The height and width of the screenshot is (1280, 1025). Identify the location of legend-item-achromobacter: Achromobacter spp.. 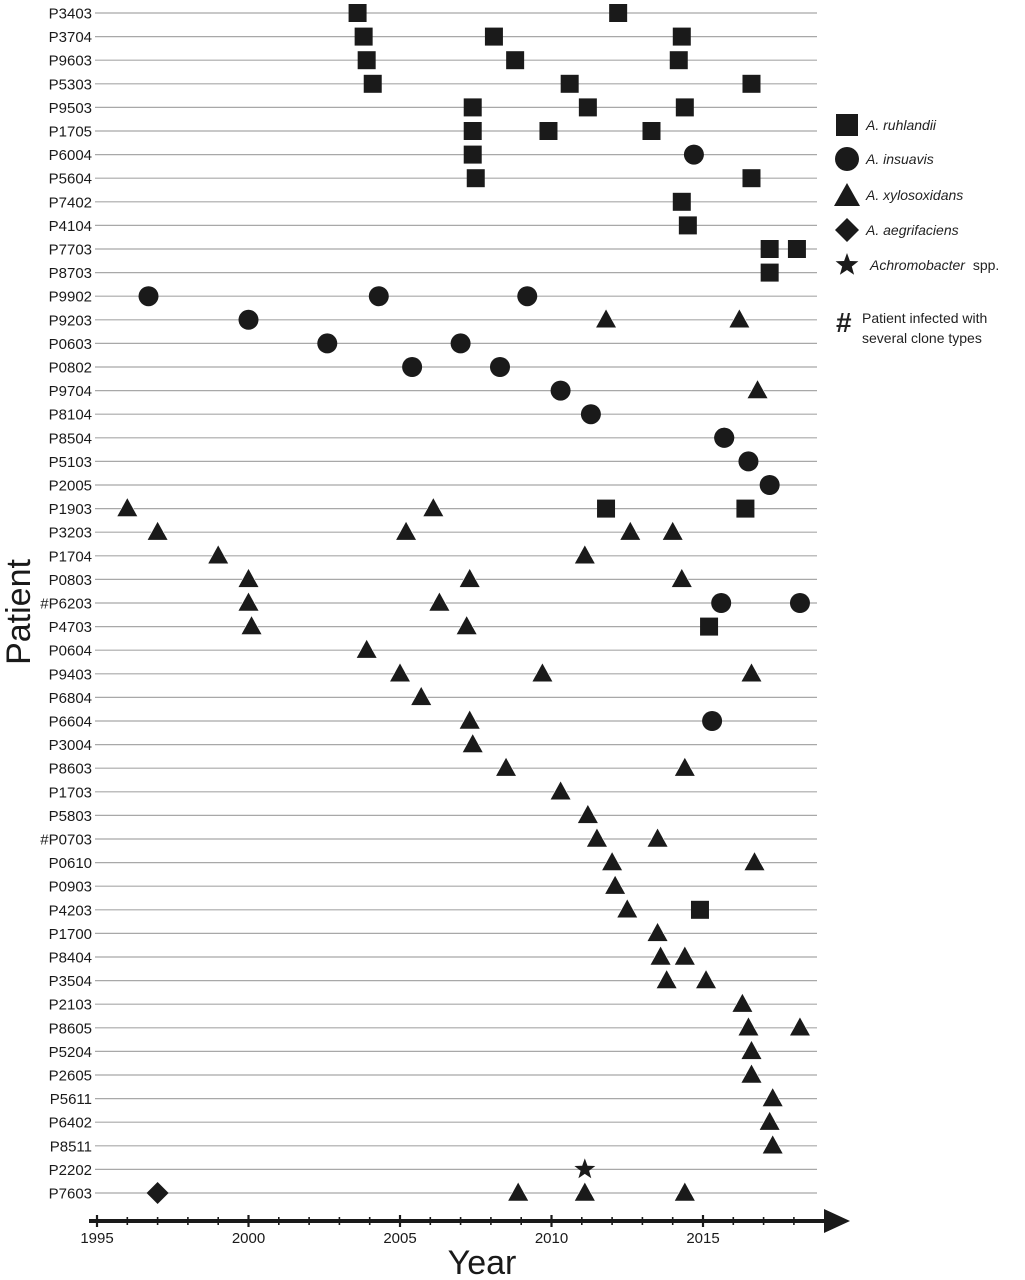
(915, 265).